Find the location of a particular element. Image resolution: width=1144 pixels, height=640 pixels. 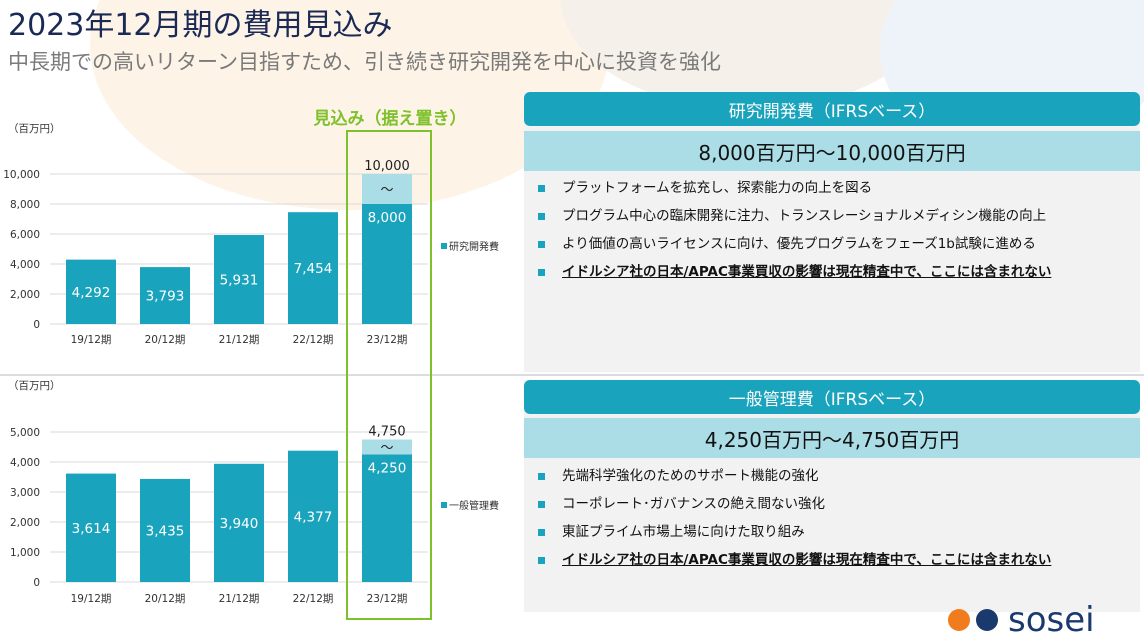

forecast-highlight-box is located at coordinates (389, 375).